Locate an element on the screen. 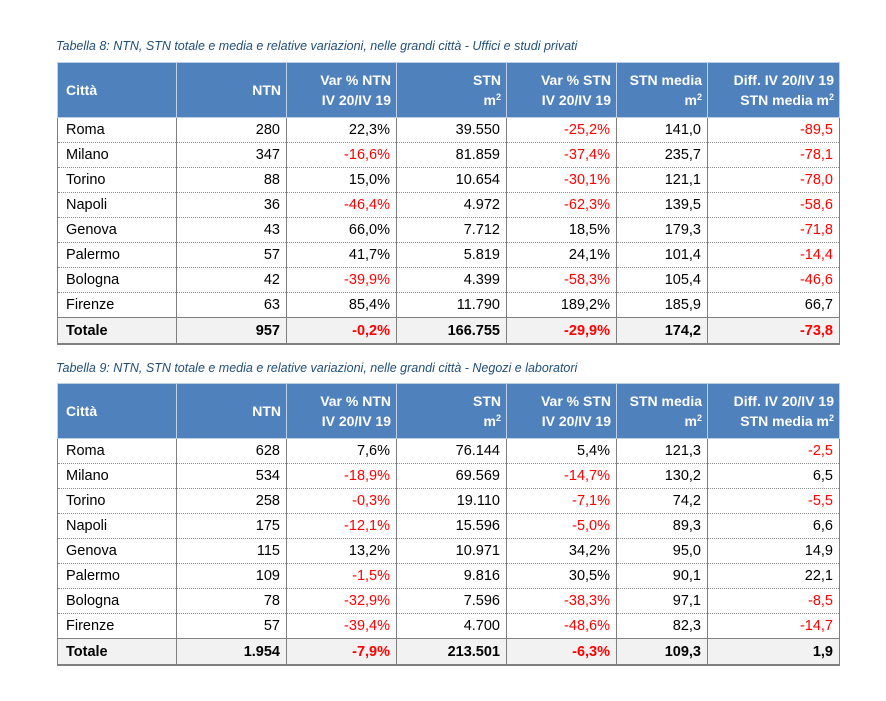  value-cell: -37,4% is located at coordinates (561, 155).